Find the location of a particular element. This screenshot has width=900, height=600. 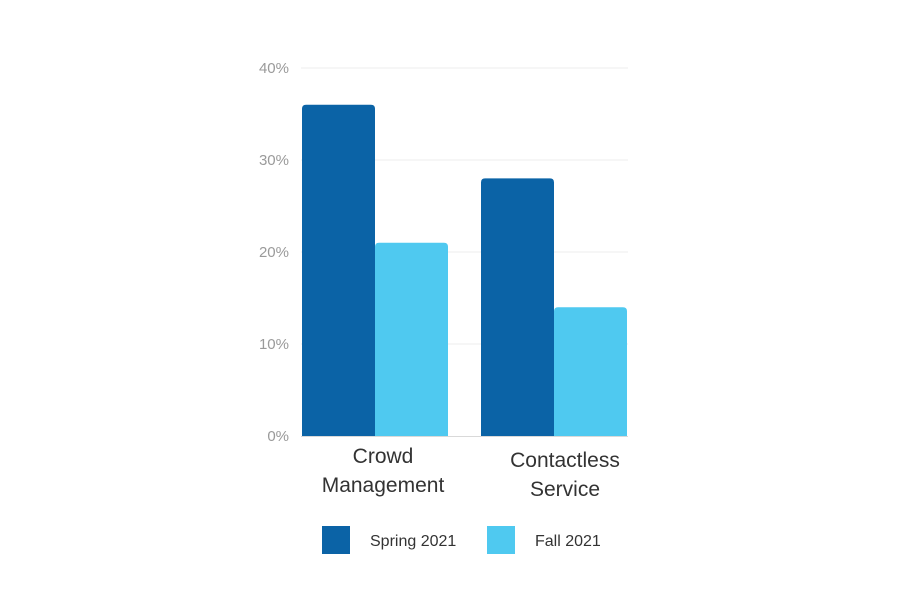

x-axis-categories: Crowd Management Contactless Service is located at coordinates (471, 473).